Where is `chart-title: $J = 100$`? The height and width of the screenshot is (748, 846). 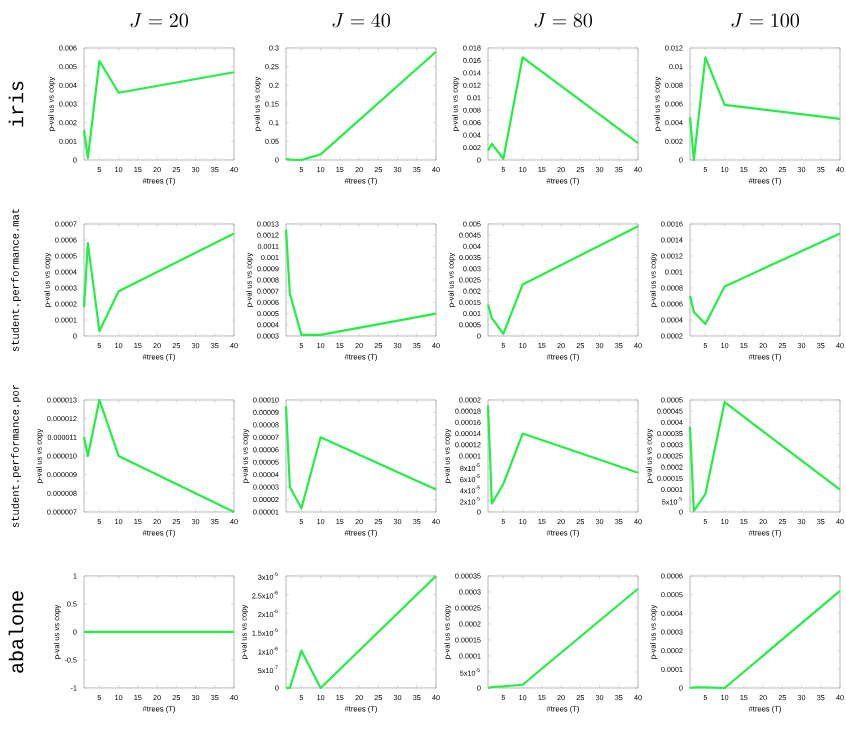 chart-title: $J = 100$ is located at coordinates (765, 20).